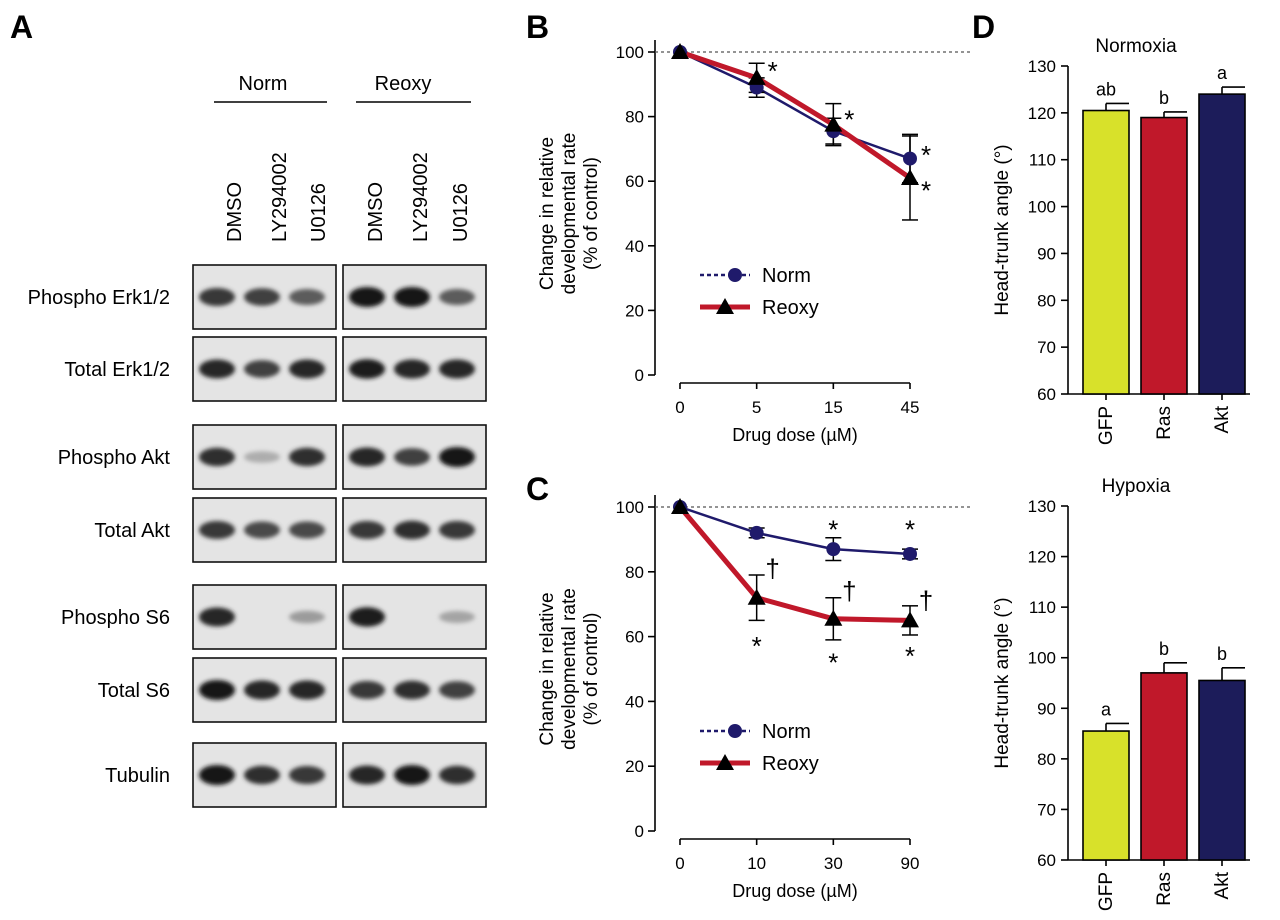 This screenshot has width=1280, height=920. What do you see at coordinates (833, 407) in the screenshot?
I see `x-tick-label: 15` at bounding box center [833, 407].